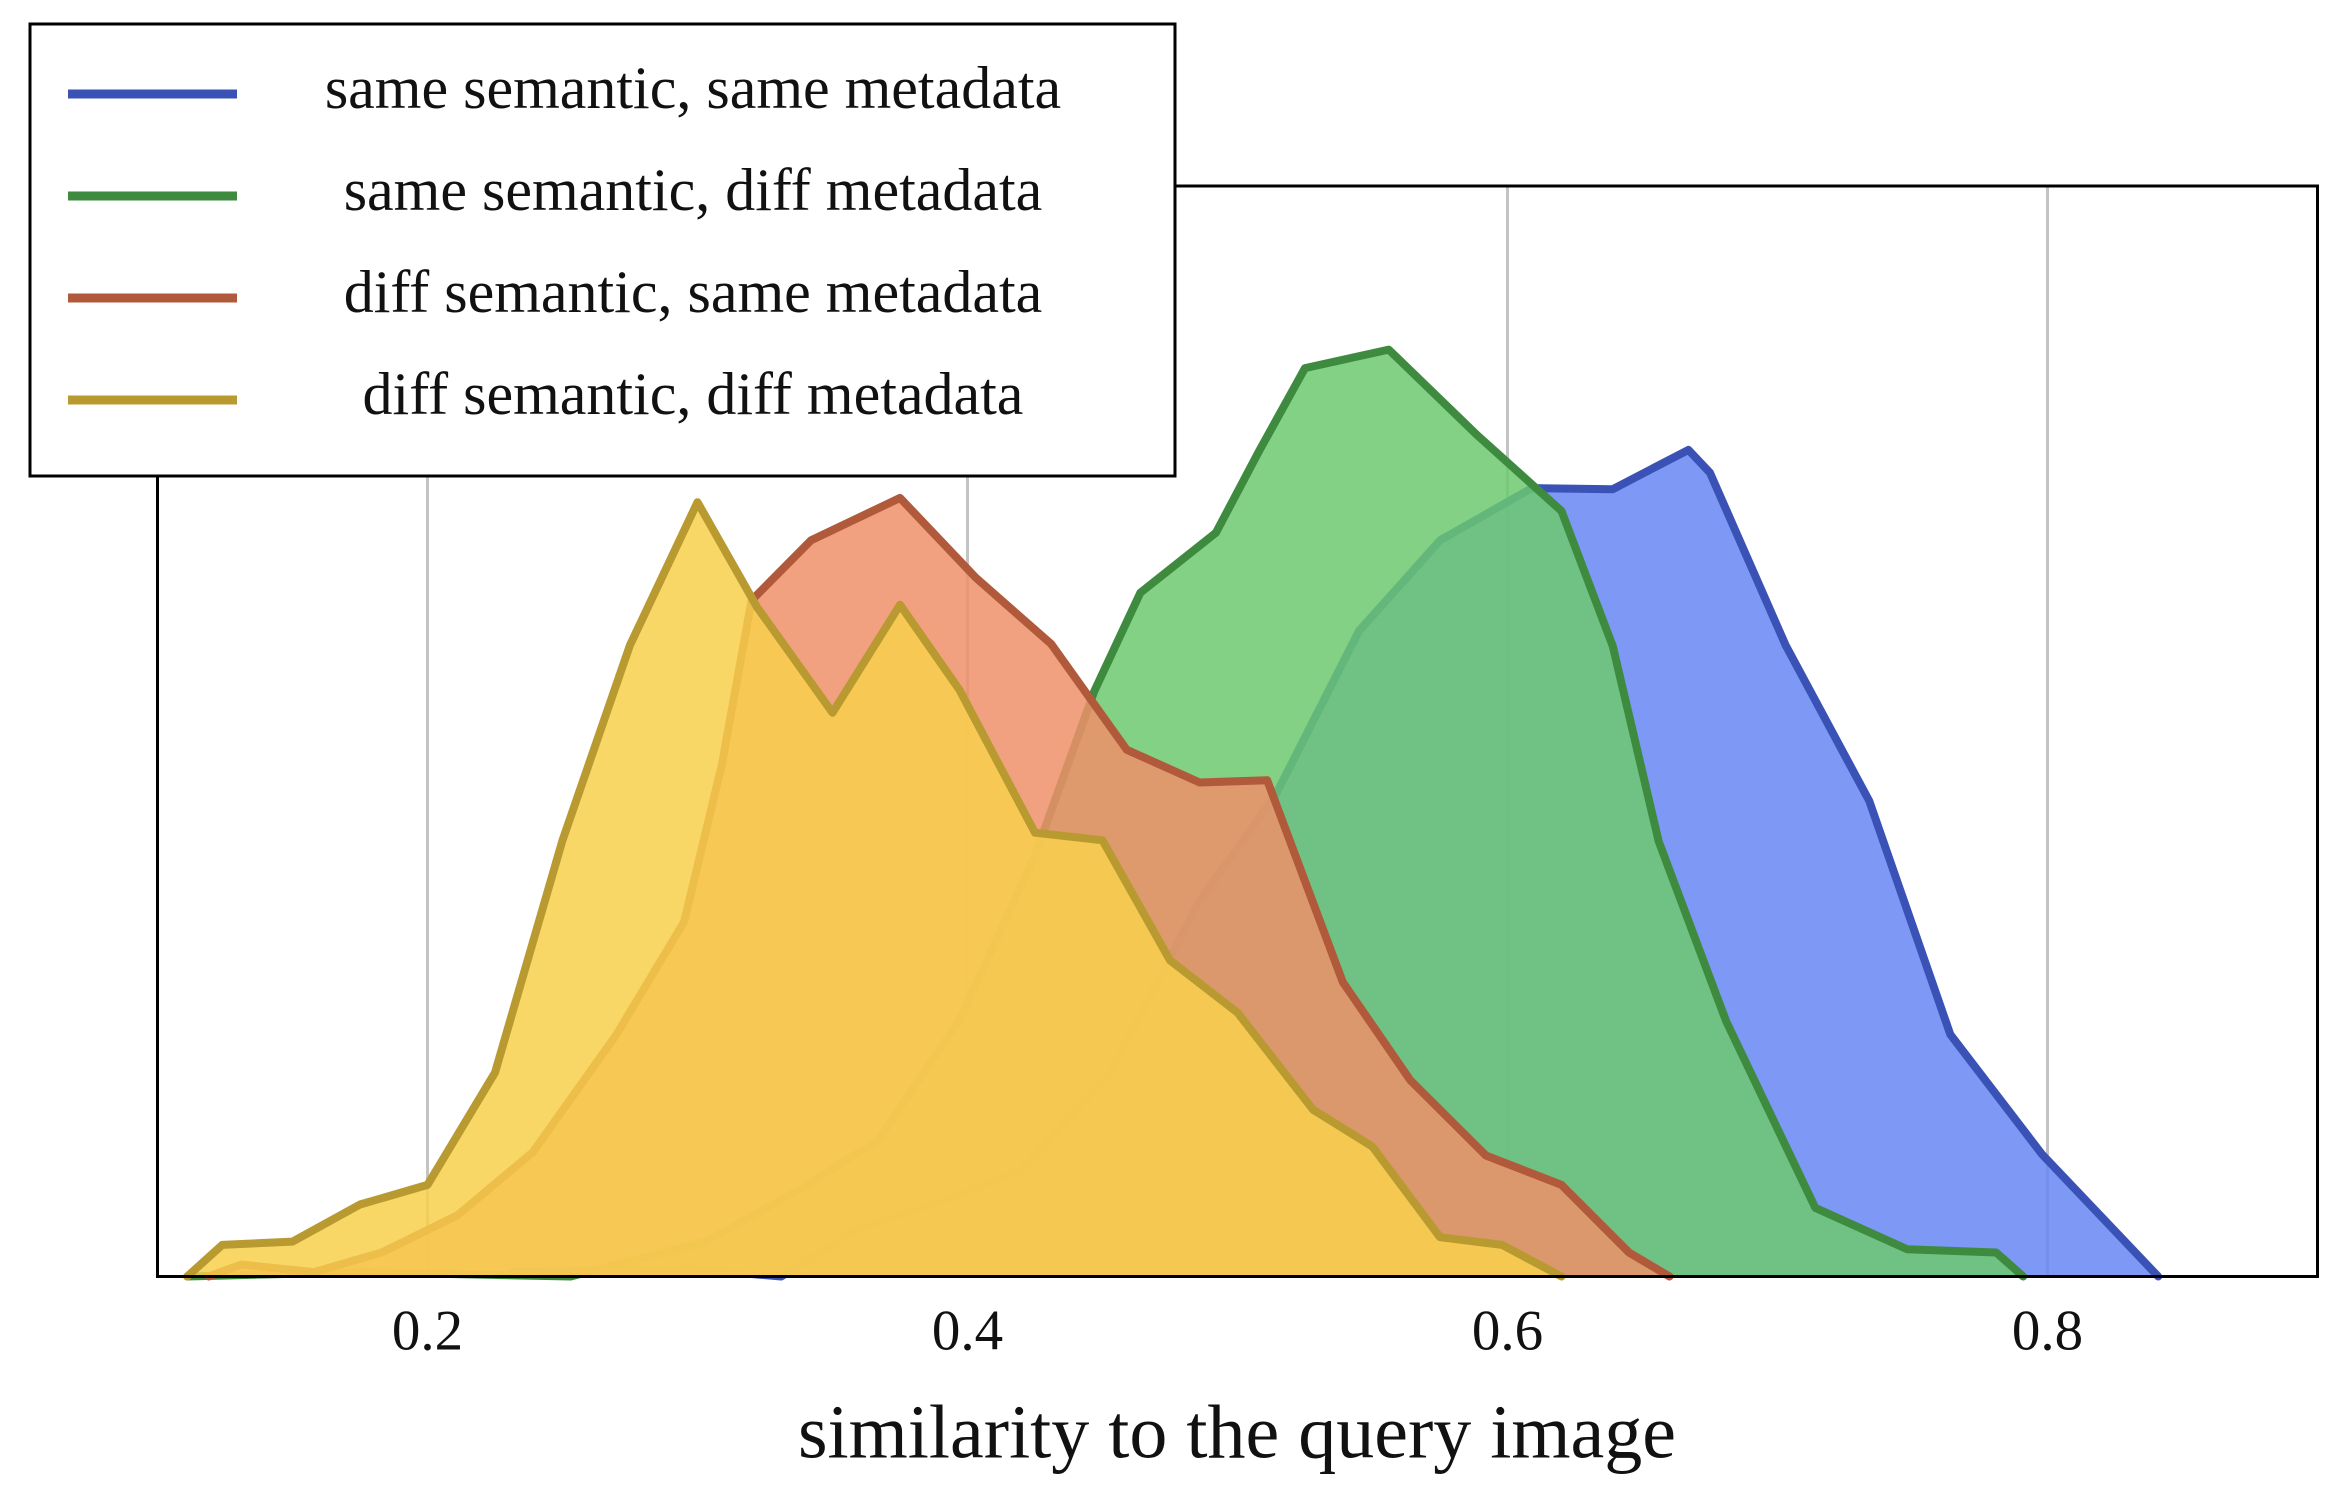 This screenshot has height=1502, width=2340. I want to click on x-tick-label: 0.8, so click(2047, 1331).